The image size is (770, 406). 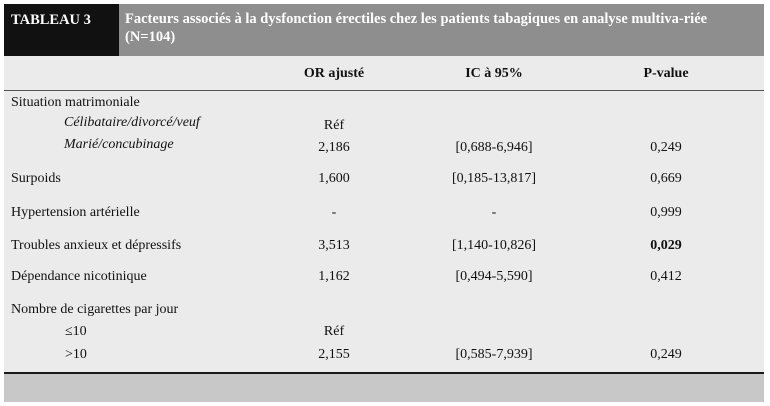 I want to click on row-label-troubles: Troubles anxieux et dépressifs, so click(x=96, y=245).